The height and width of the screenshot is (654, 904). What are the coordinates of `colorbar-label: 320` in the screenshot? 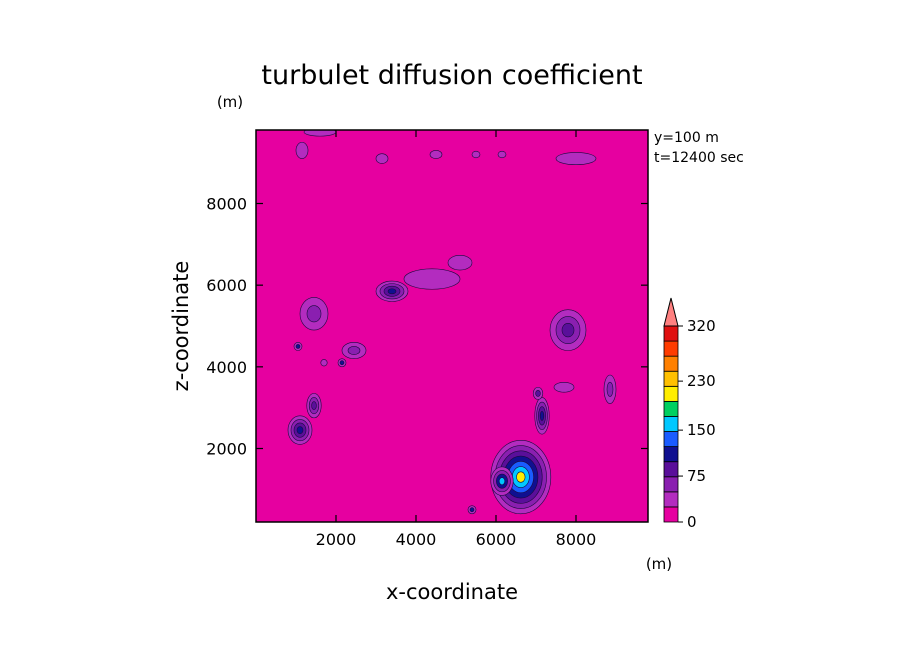 It's located at (701, 326).